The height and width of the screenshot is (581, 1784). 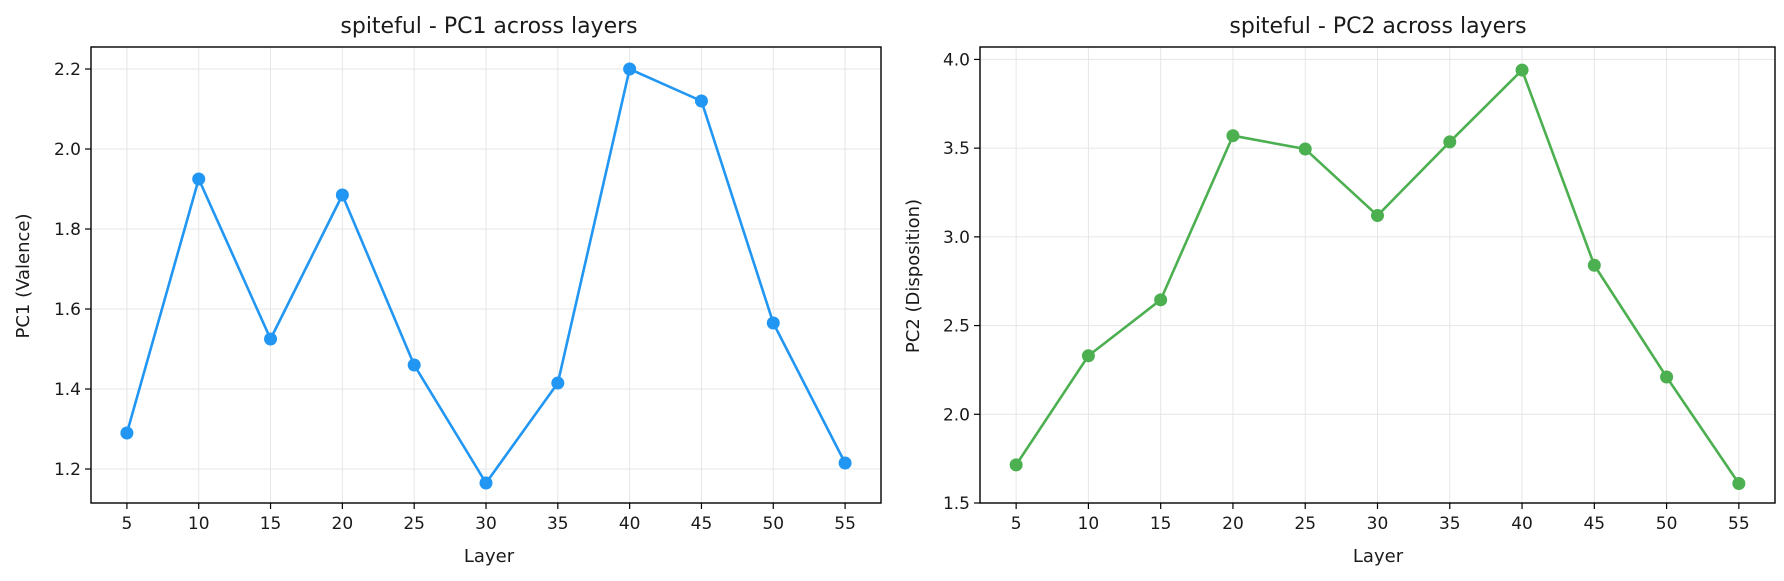 What do you see at coordinates (23, 275) in the screenshot?
I see `y-axis-label: PC1 (Valence)` at bounding box center [23, 275].